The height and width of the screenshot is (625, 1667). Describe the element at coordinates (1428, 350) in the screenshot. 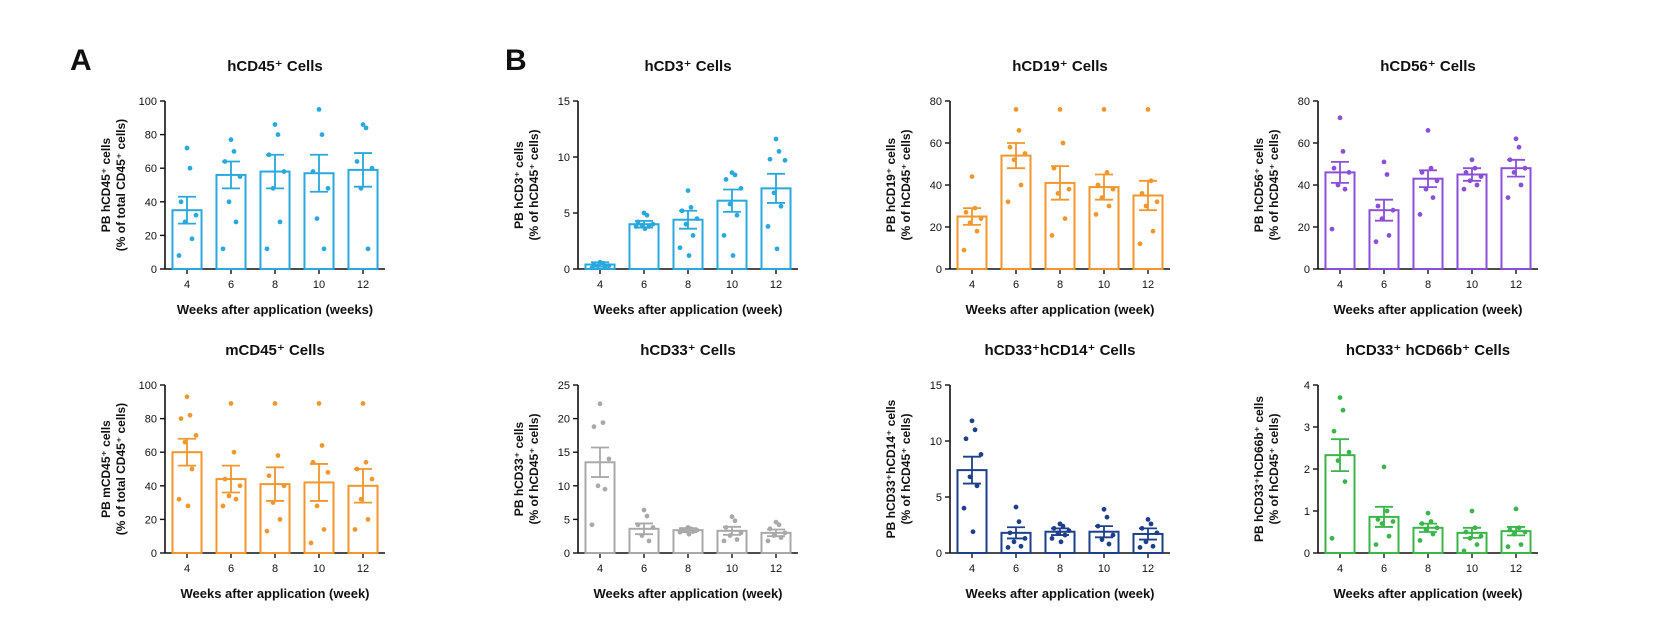

I see `chart-title: hCD33⁺ hCD66b⁺ Cells` at that location.